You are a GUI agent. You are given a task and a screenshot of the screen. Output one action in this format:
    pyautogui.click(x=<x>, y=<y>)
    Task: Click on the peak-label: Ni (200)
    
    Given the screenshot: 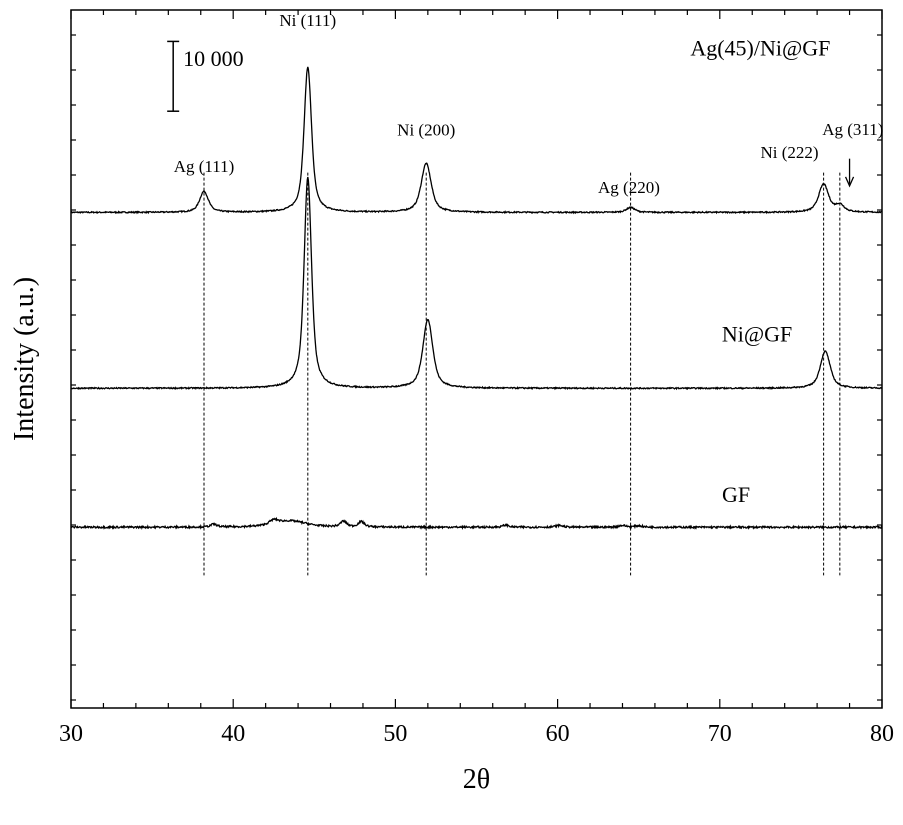 What is the action you would take?
    pyautogui.click(x=426, y=130)
    